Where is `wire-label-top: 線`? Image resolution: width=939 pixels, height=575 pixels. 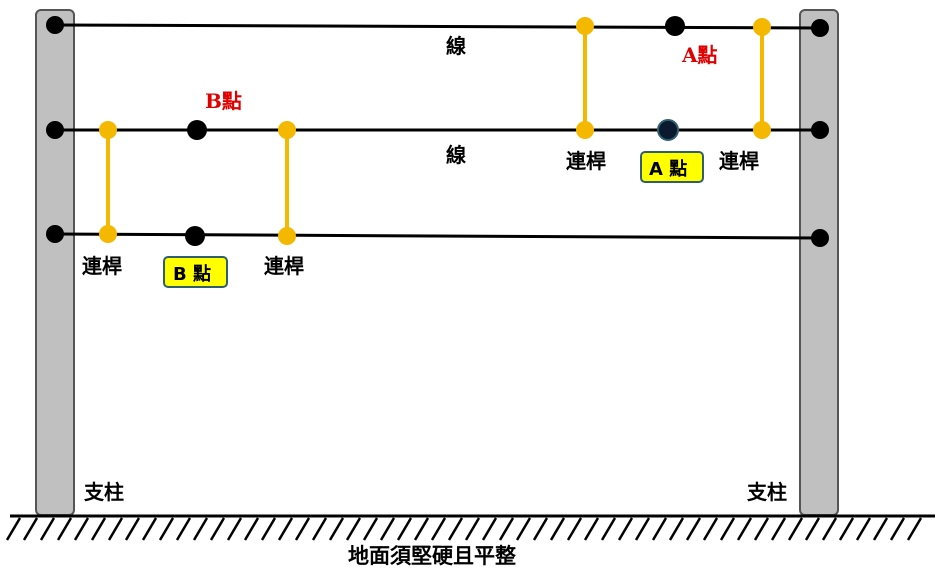
wire-label-top: 線 is located at coordinates (456, 46).